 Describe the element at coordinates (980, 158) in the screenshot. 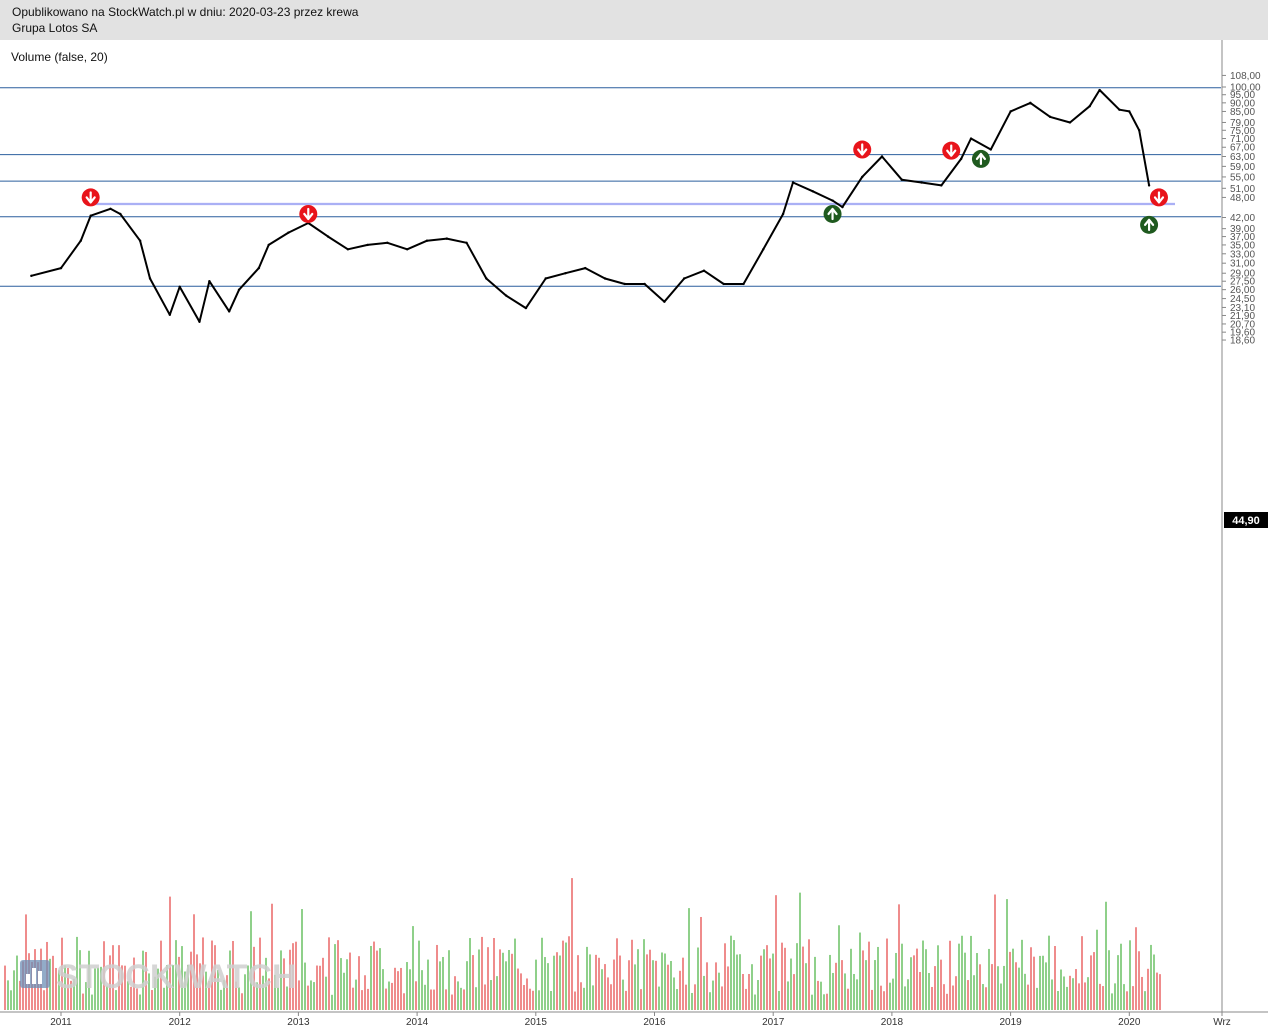

I see `buy-signal-icon` at that location.